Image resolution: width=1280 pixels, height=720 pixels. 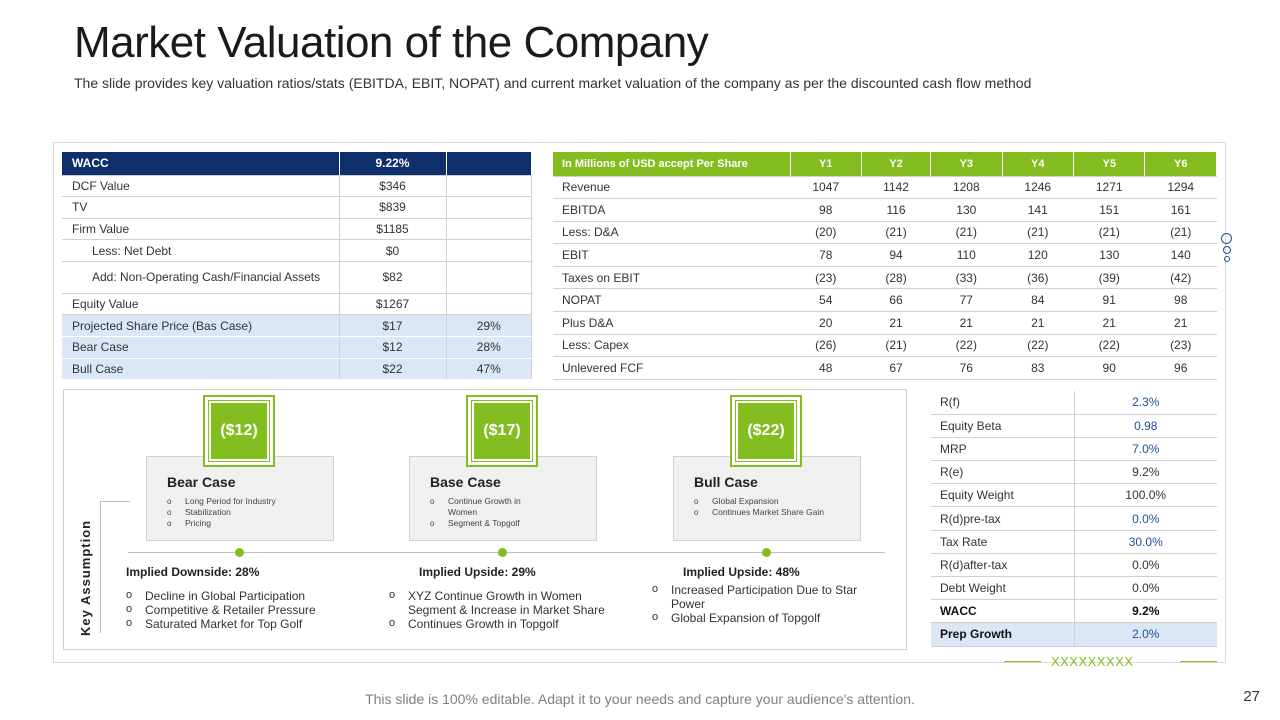 I want to click on list-item: Competitive & Retailer Pressure, so click(x=246, y=609).